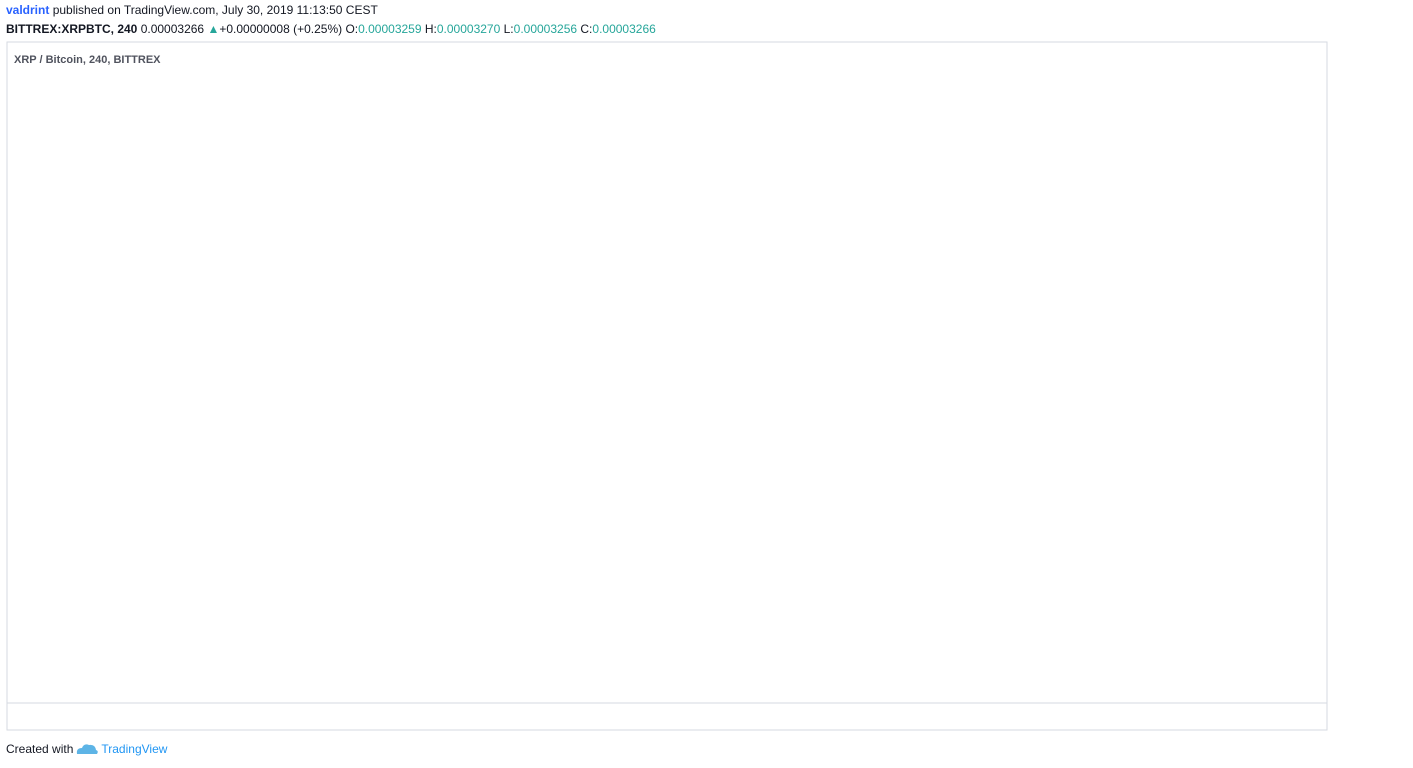 The width and height of the screenshot is (1413, 768). I want to click on symbol: BITTREX:XRPBTC, 240, so click(72, 29).